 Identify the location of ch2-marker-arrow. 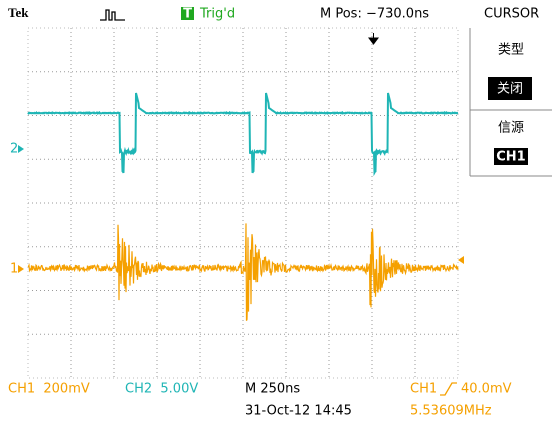
(21, 149).